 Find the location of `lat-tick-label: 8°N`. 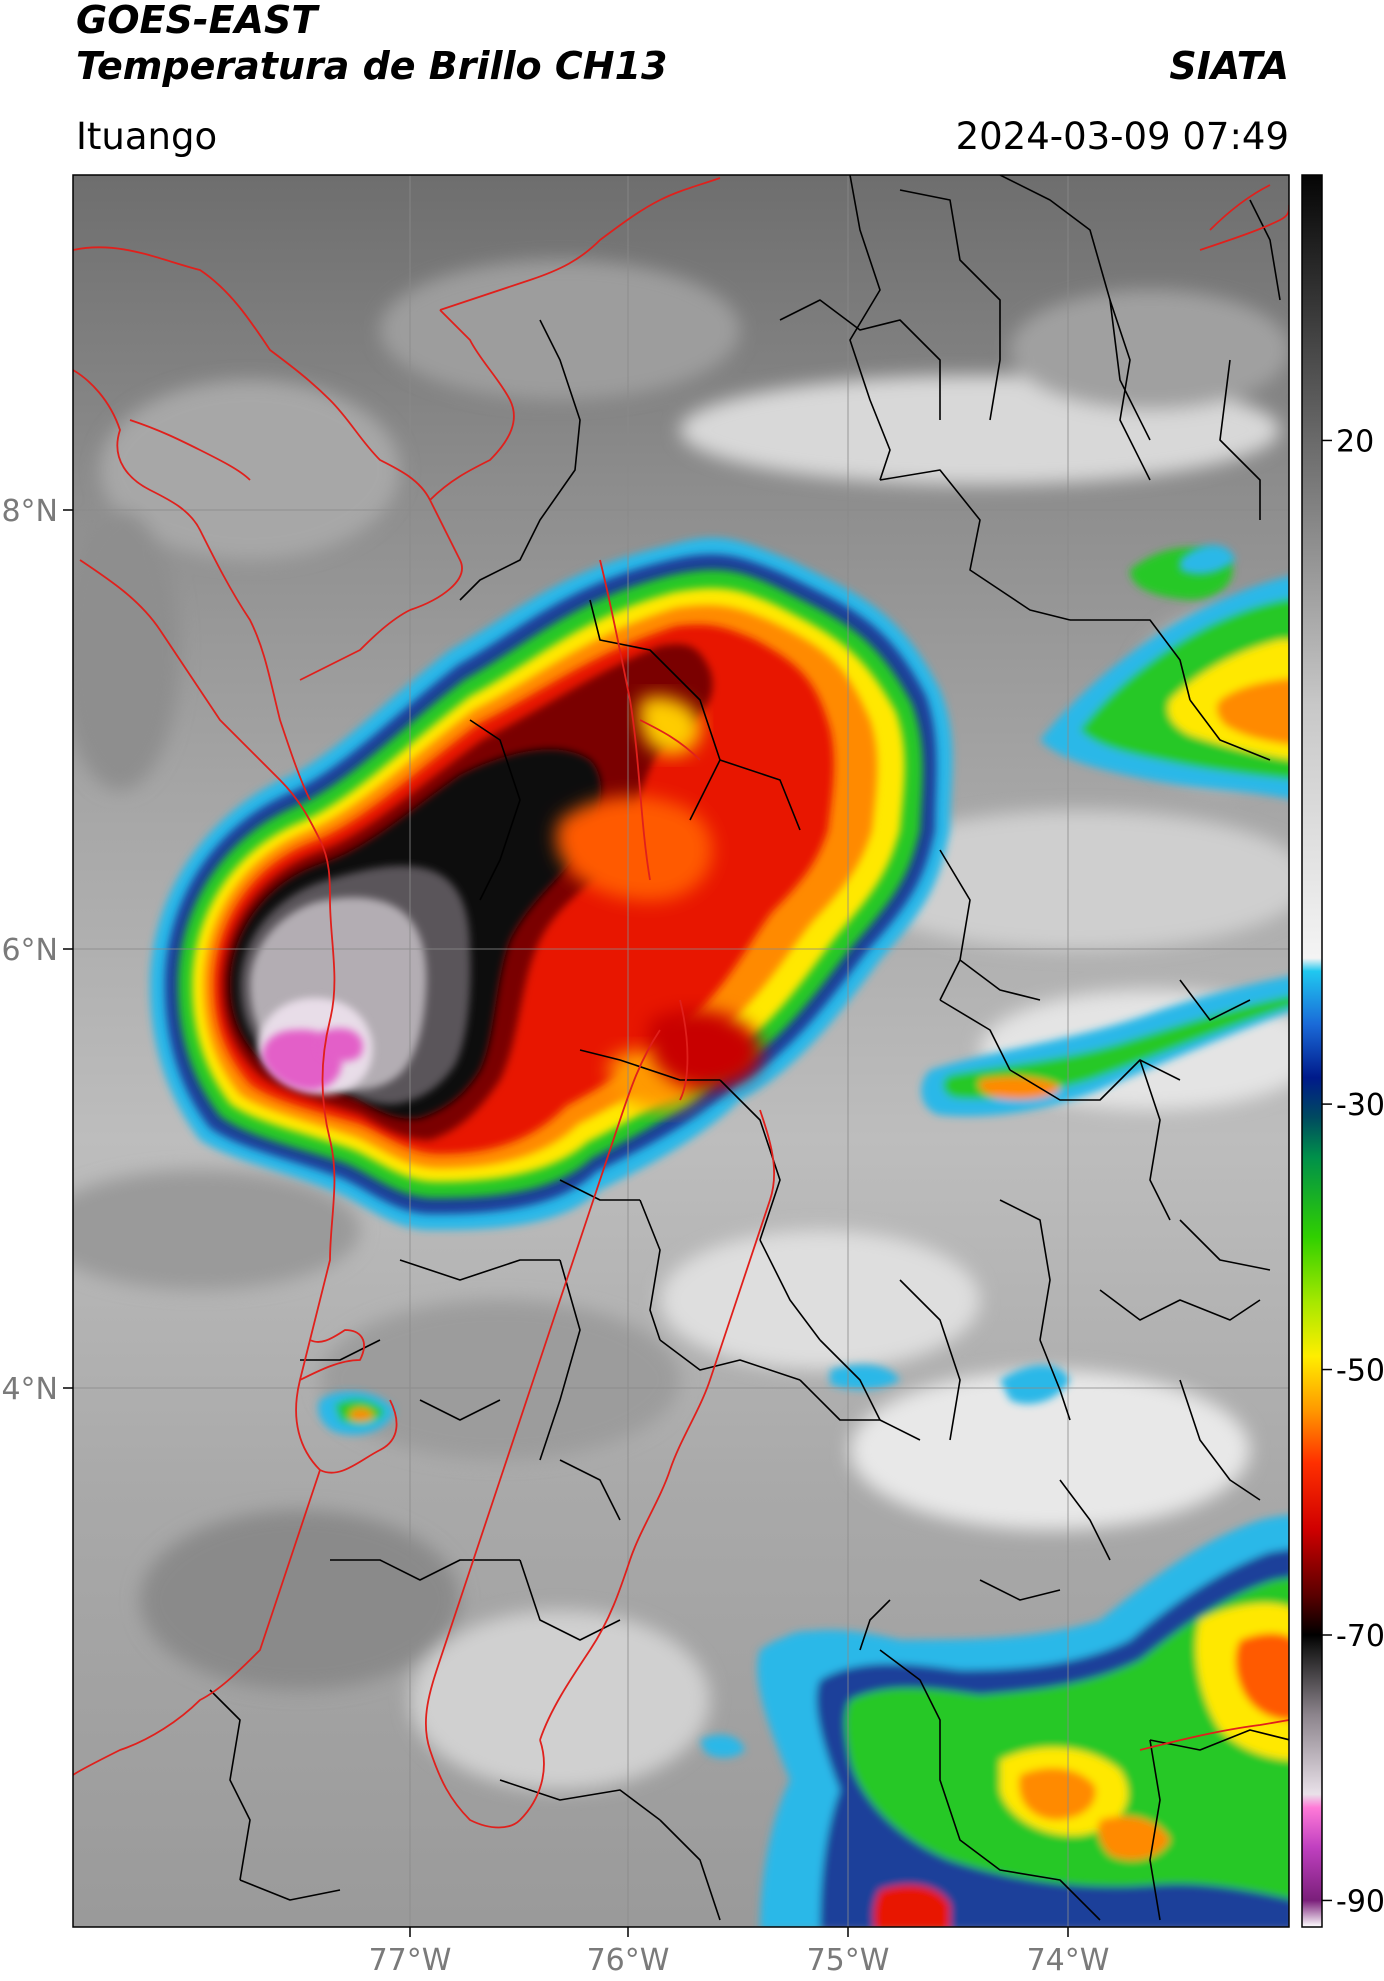

lat-tick-label: 8°N is located at coordinates (29, 511).